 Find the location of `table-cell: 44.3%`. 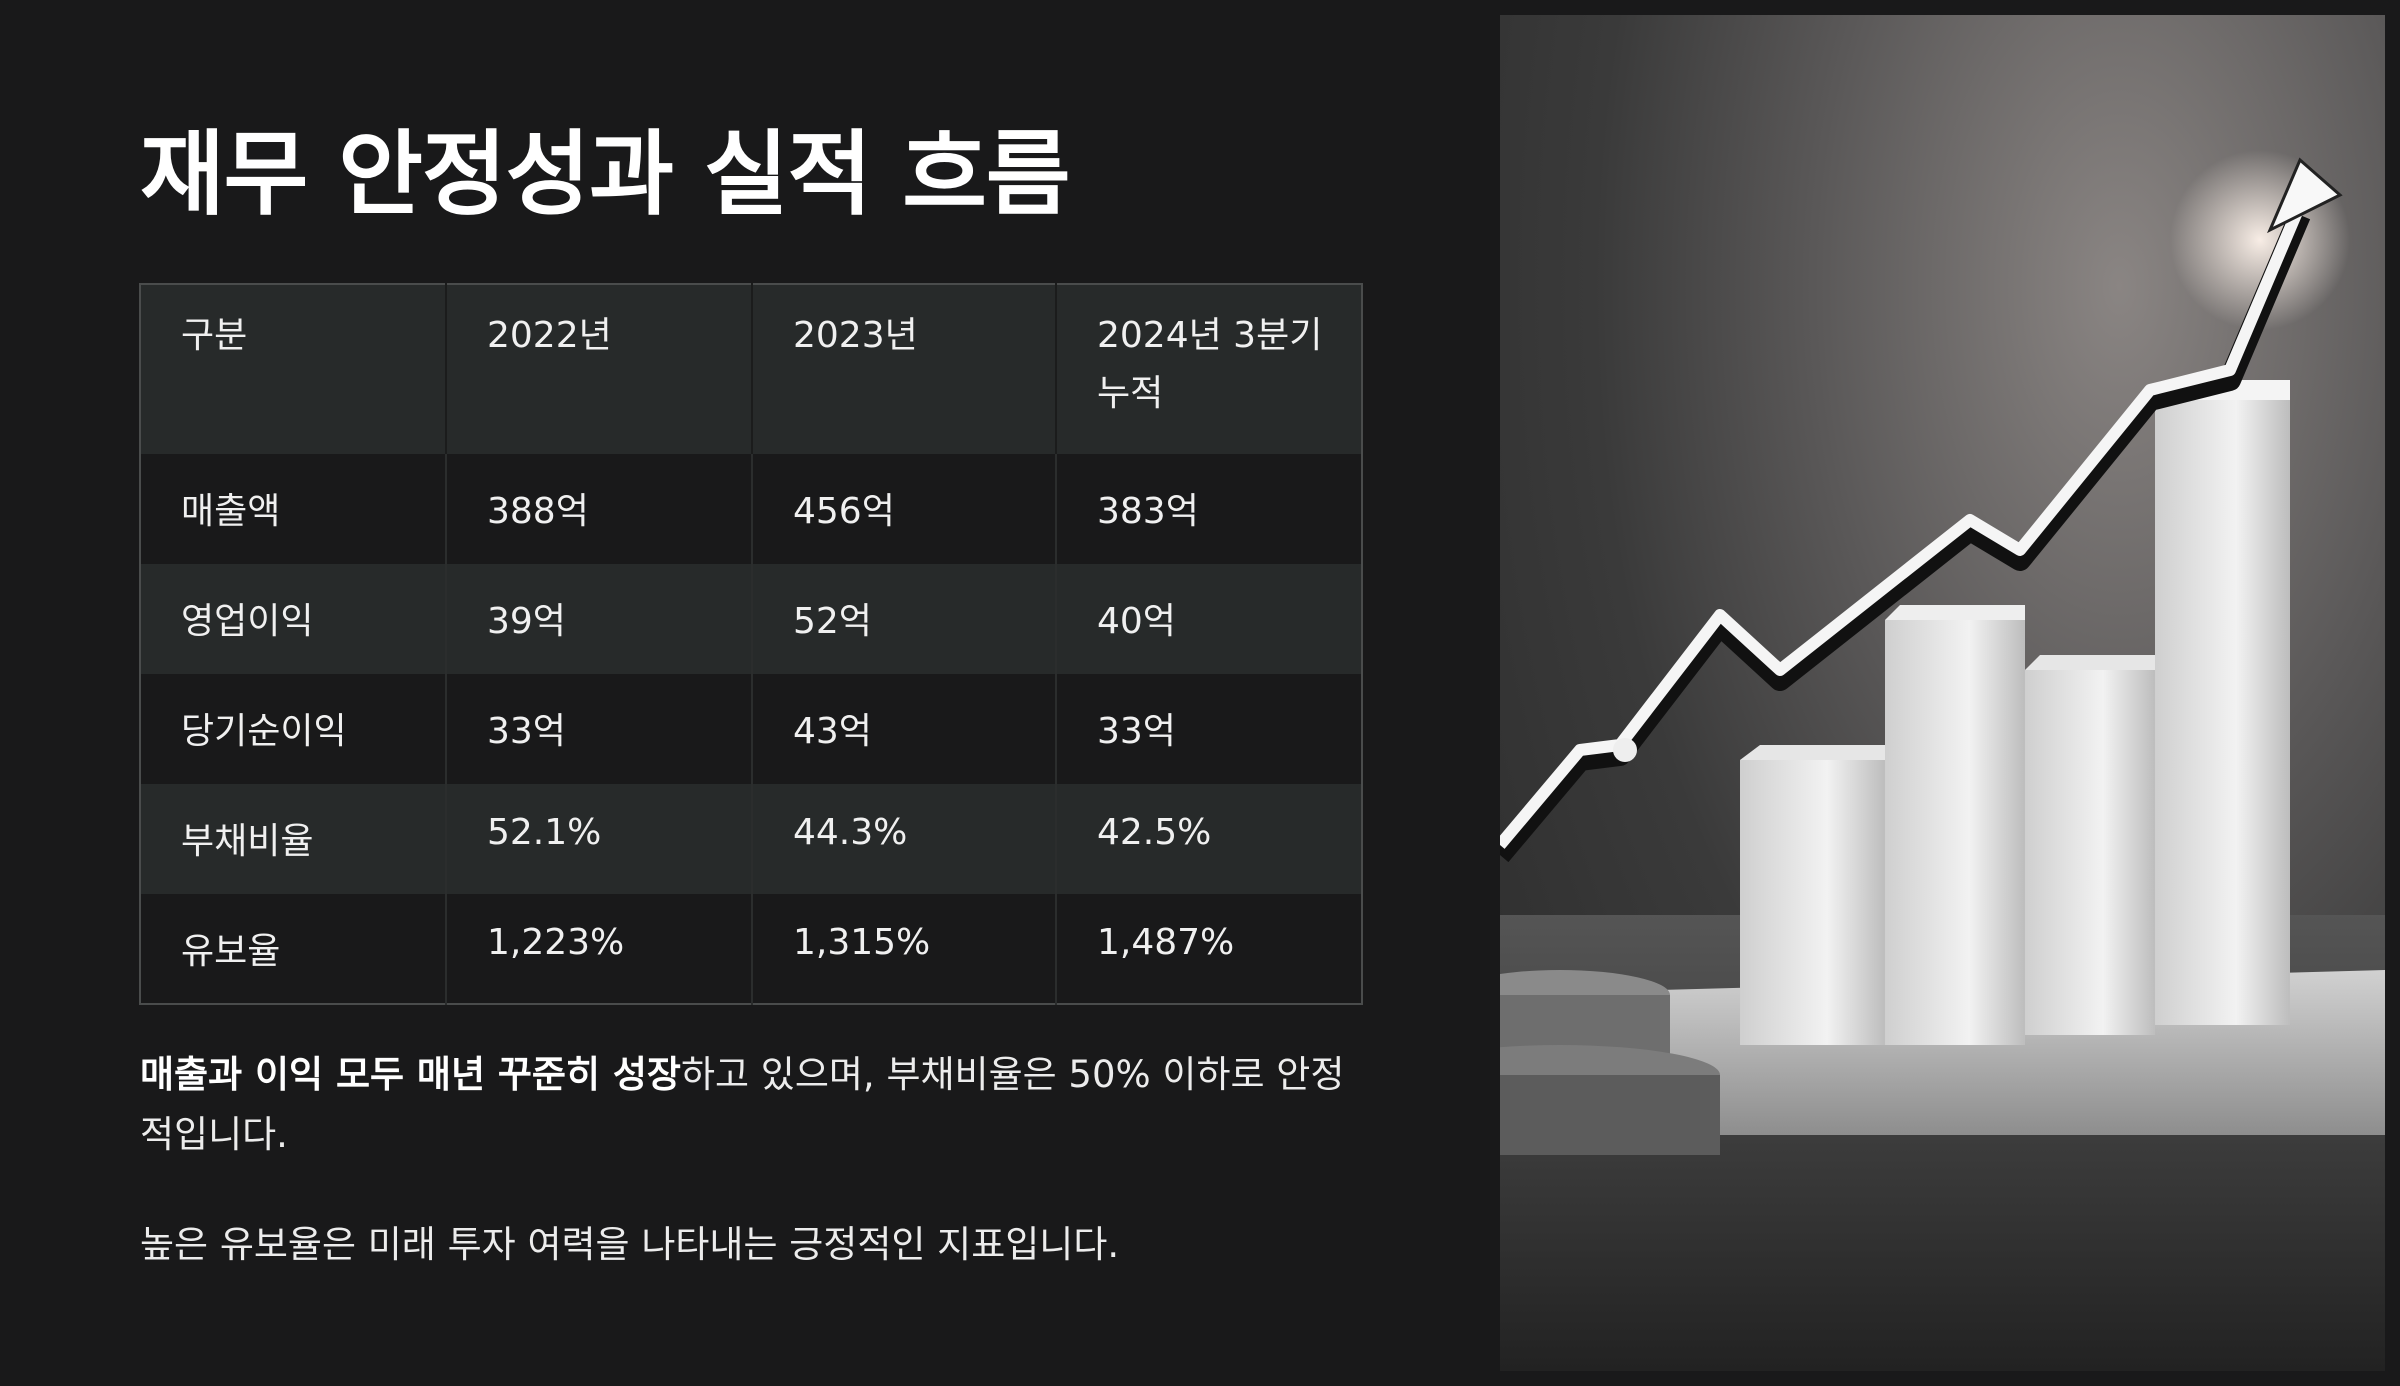

table-cell: 44.3% is located at coordinates (904, 839).